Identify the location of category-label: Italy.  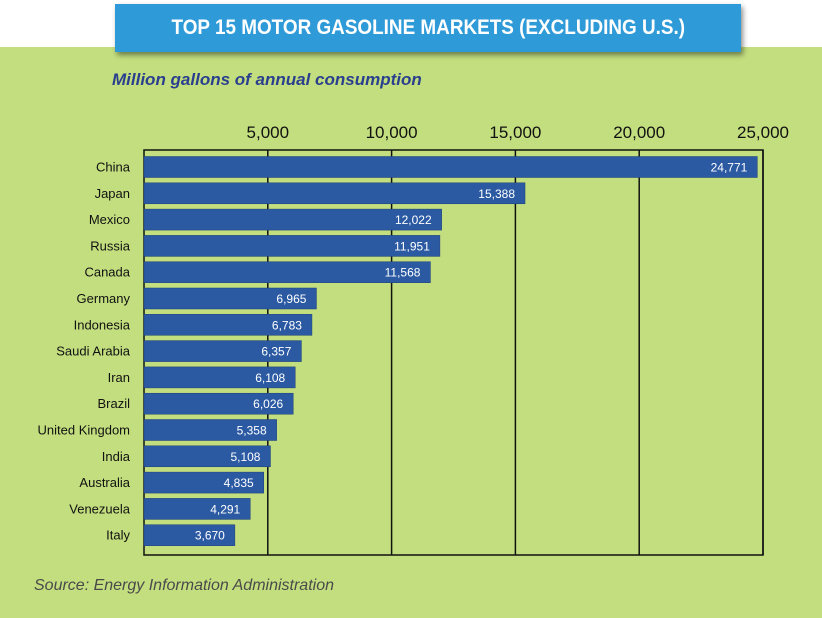
(118, 535).